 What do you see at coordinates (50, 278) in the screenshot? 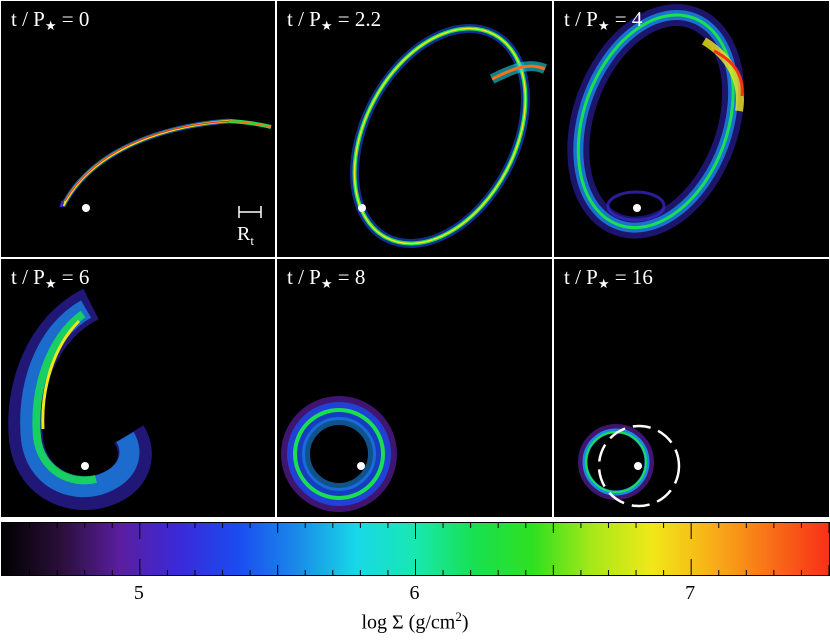
I see `panel-t6-label: t / P★ = 6` at bounding box center [50, 278].